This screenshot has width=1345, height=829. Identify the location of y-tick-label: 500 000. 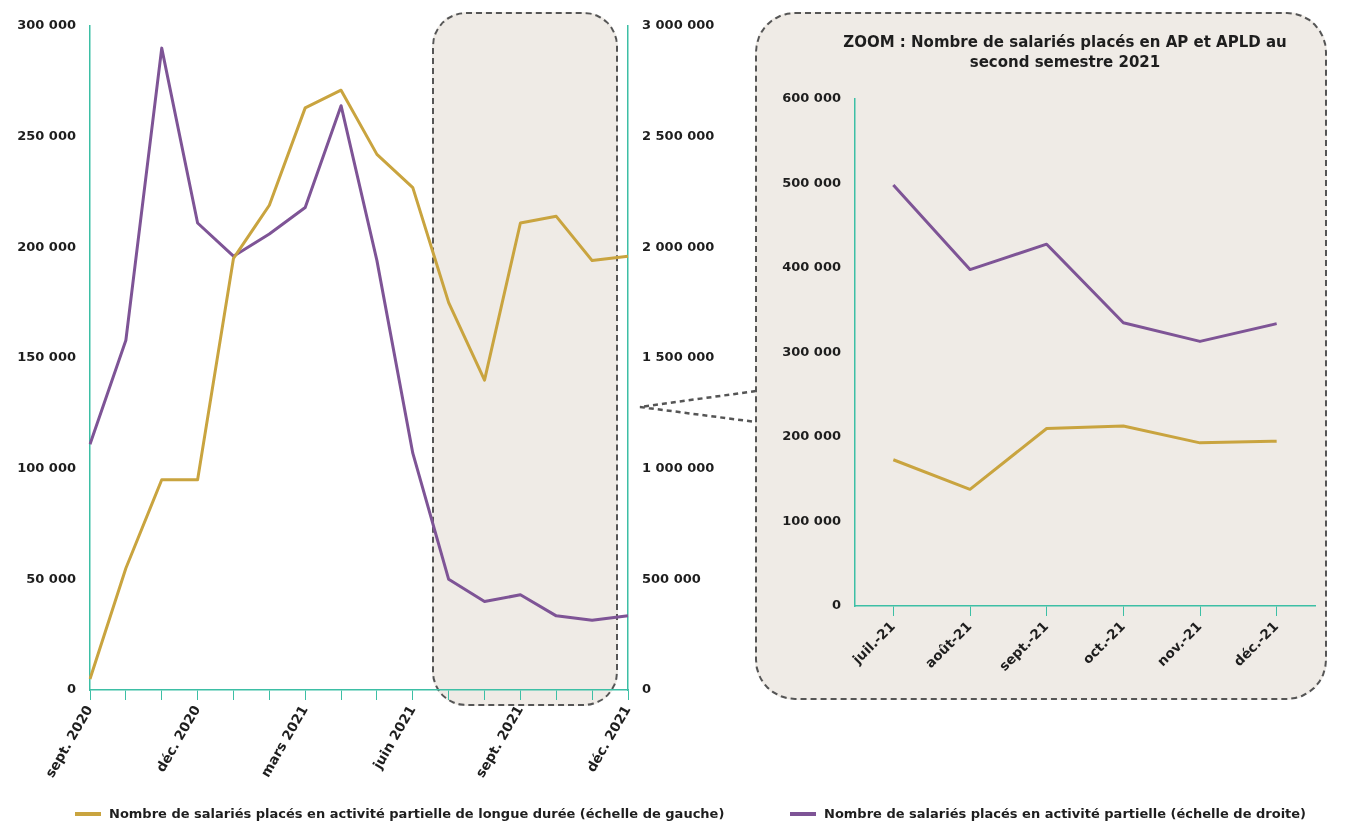
(811, 182).